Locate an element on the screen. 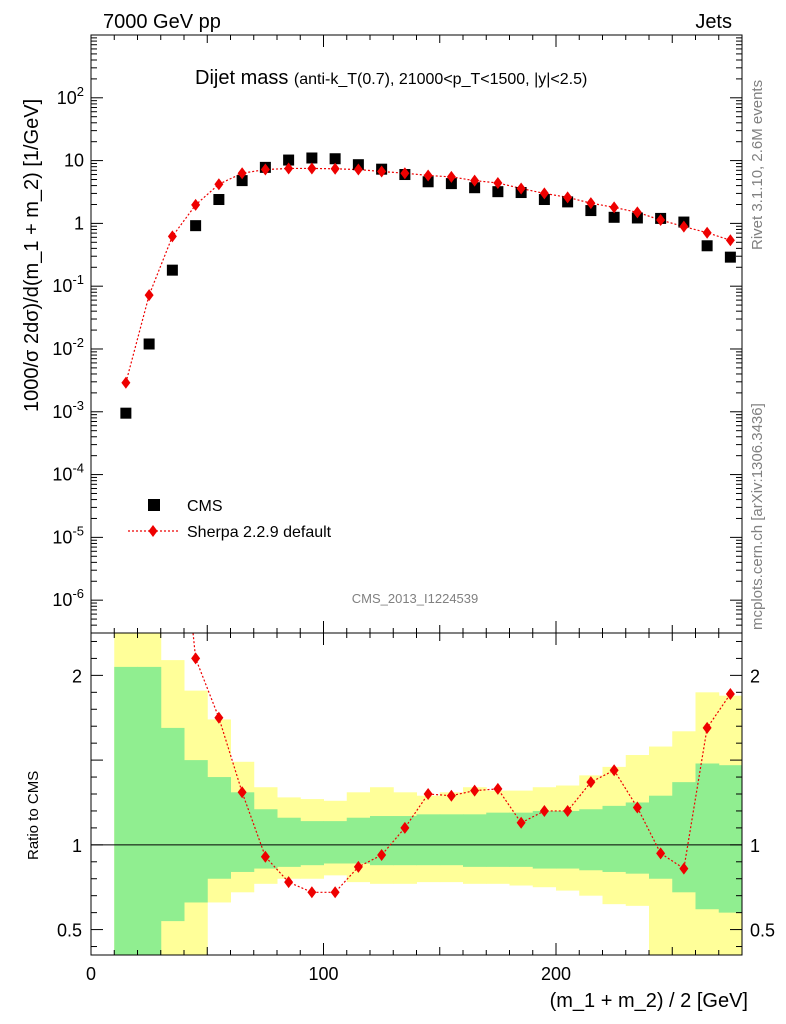  y-tick-label: 10⁻⁵ is located at coordinates (68, 535).